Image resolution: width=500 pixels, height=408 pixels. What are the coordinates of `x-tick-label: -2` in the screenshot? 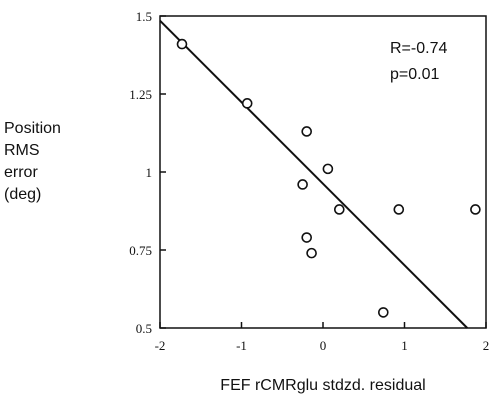 It's located at (160, 345).